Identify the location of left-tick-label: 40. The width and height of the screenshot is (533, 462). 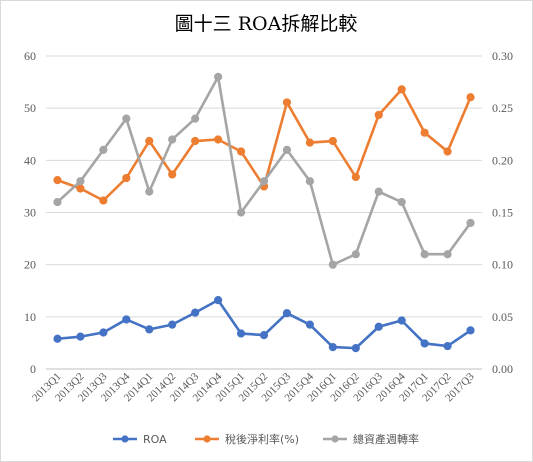
(30, 160).